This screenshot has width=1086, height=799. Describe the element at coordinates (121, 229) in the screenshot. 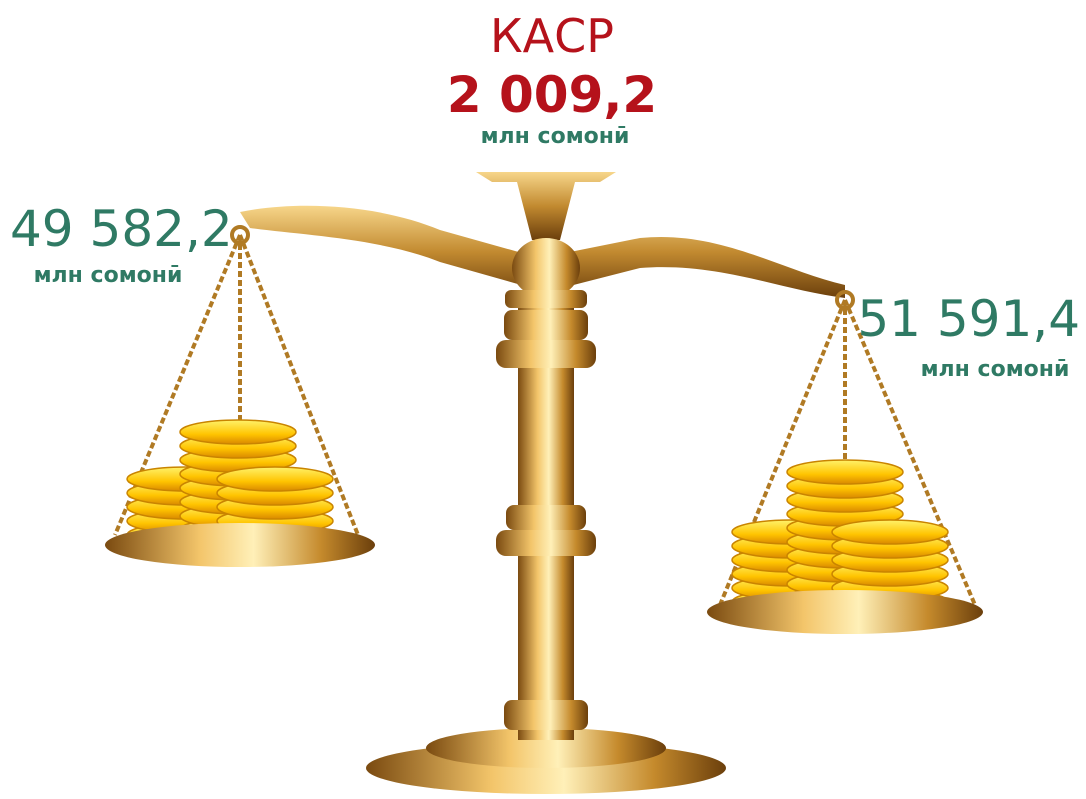

I see `left-value: 49 582,2` at that location.